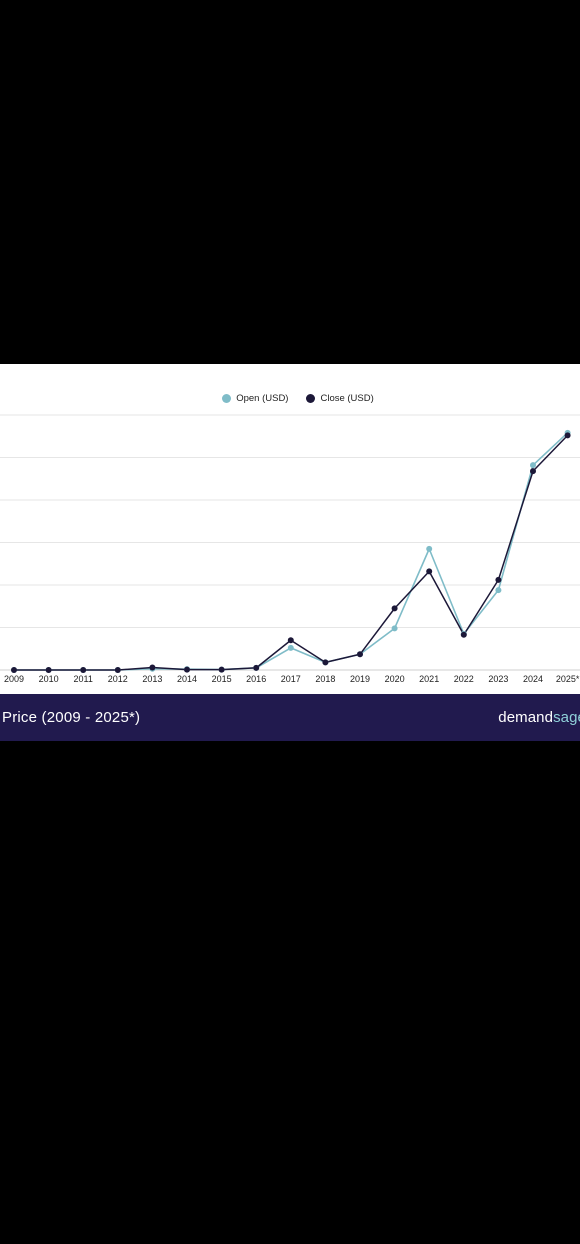 This screenshot has height=1244, width=580. Describe the element at coordinates (567, 435) in the screenshot. I see `data-point-close-2025` at that location.